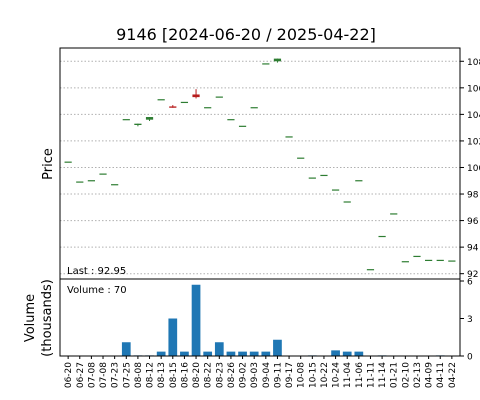 Image resolution: width=480 pixels, height=400 pixels. What do you see at coordinates (139, 375) in the screenshot?
I see `x-tick-label: 08-08` at bounding box center [139, 375].